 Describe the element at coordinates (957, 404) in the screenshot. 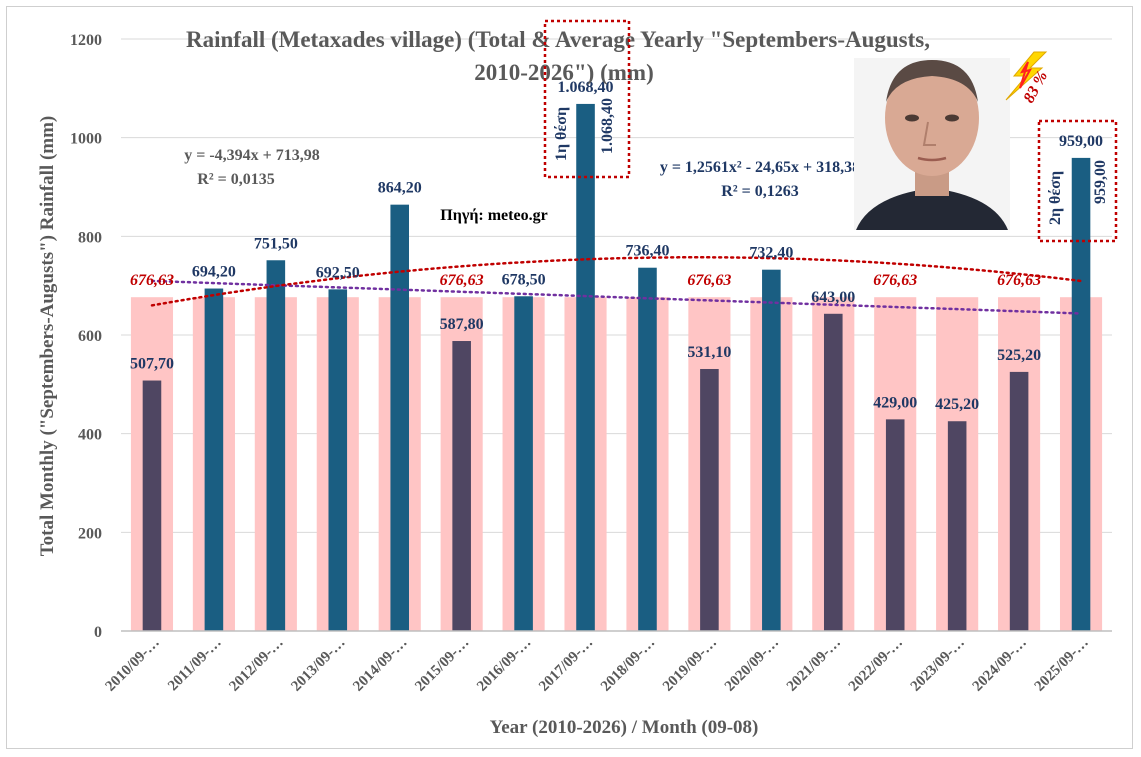

I see `value-label: 425,20` at that location.